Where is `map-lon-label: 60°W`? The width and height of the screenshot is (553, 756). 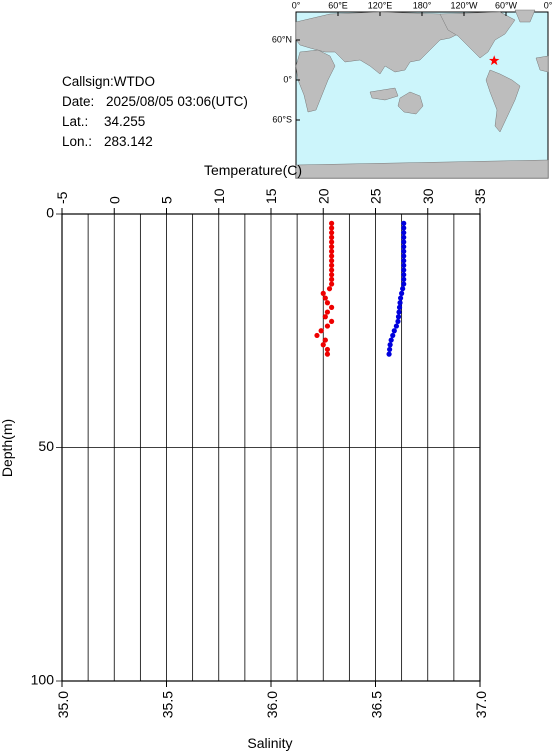 map-lon-label: 60°W is located at coordinates (506, 5).